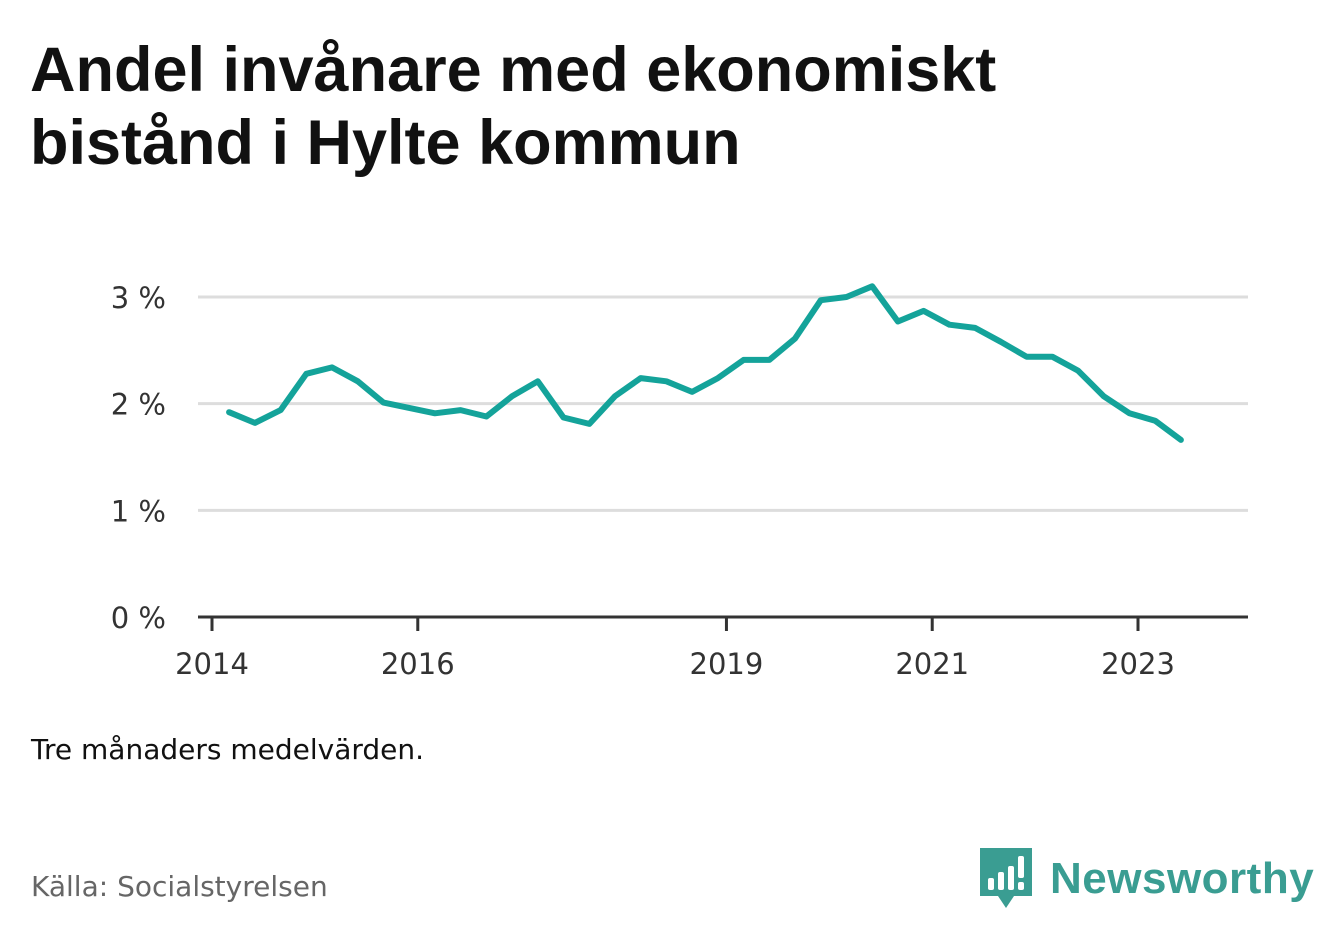  What do you see at coordinates (1006, 878) in the screenshot?
I see `newsworthy-logo-icon` at bounding box center [1006, 878].